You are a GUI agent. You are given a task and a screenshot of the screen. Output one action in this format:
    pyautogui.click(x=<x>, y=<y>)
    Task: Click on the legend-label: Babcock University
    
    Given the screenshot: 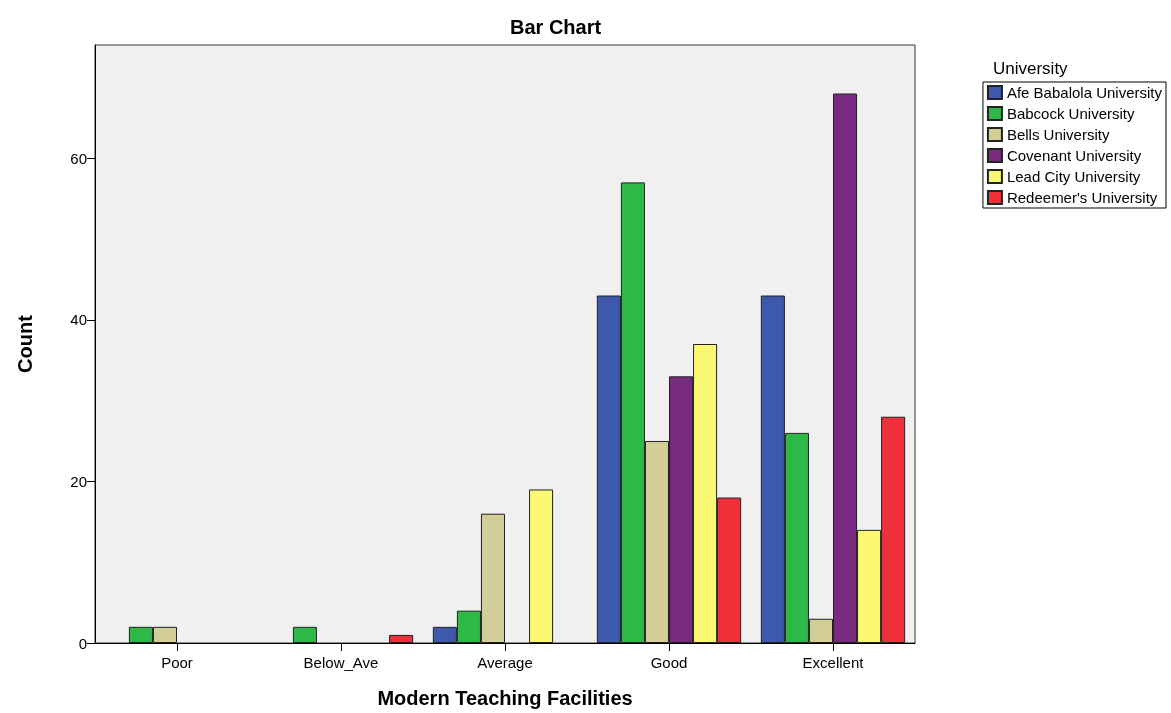 What is the action you would take?
    pyautogui.click(x=1070, y=113)
    